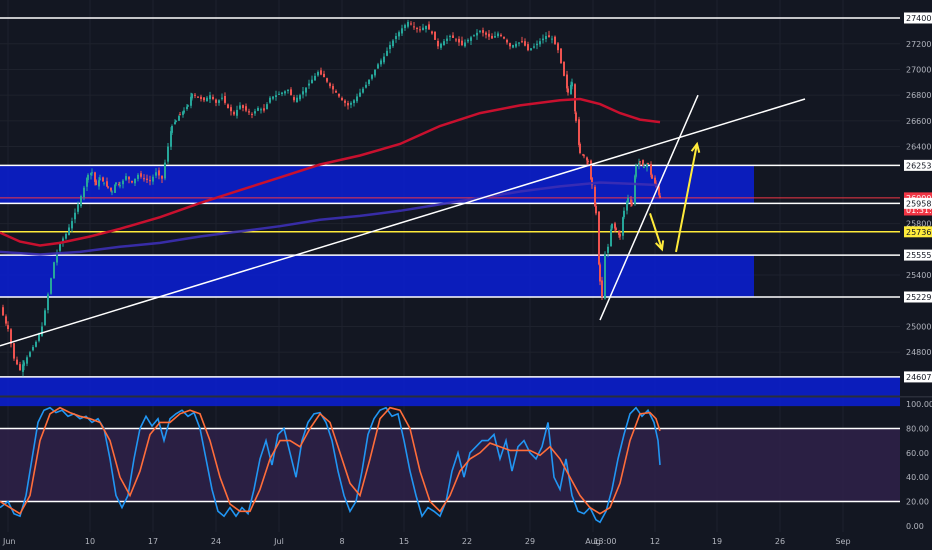 This screenshot has width=932, height=550. Describe the element at coordinates (916, 466) in the screenshot. I see `oscillator-axis: 100.00 80.00 60.00 40.00 20.00 0.00` at that location.